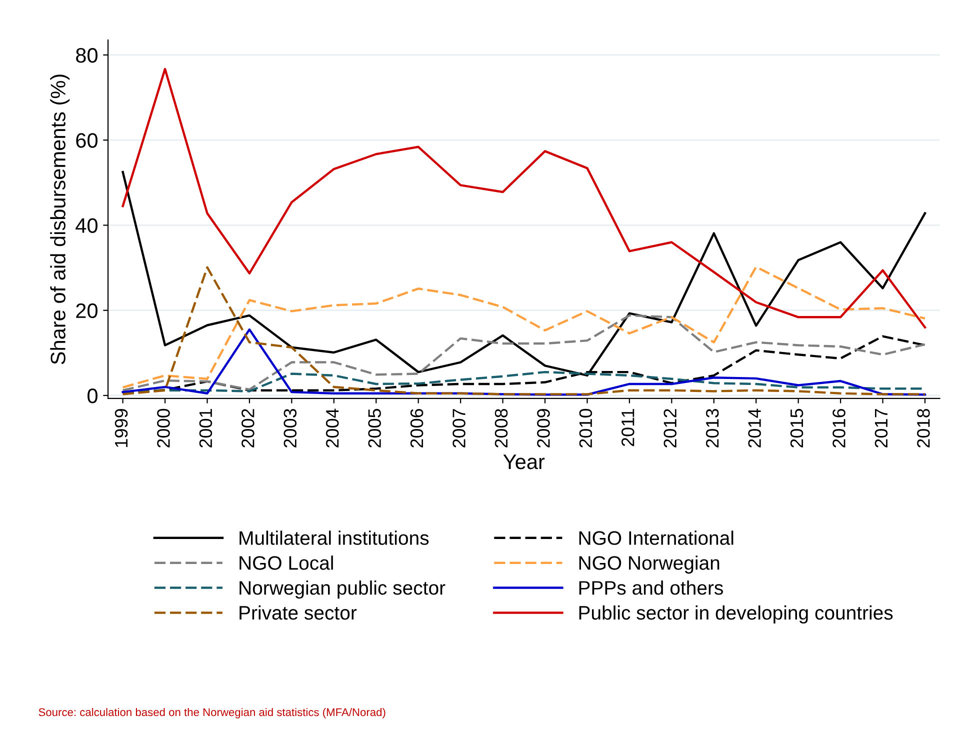  I want to click on y-tick-label: 60, so click(87, 140).